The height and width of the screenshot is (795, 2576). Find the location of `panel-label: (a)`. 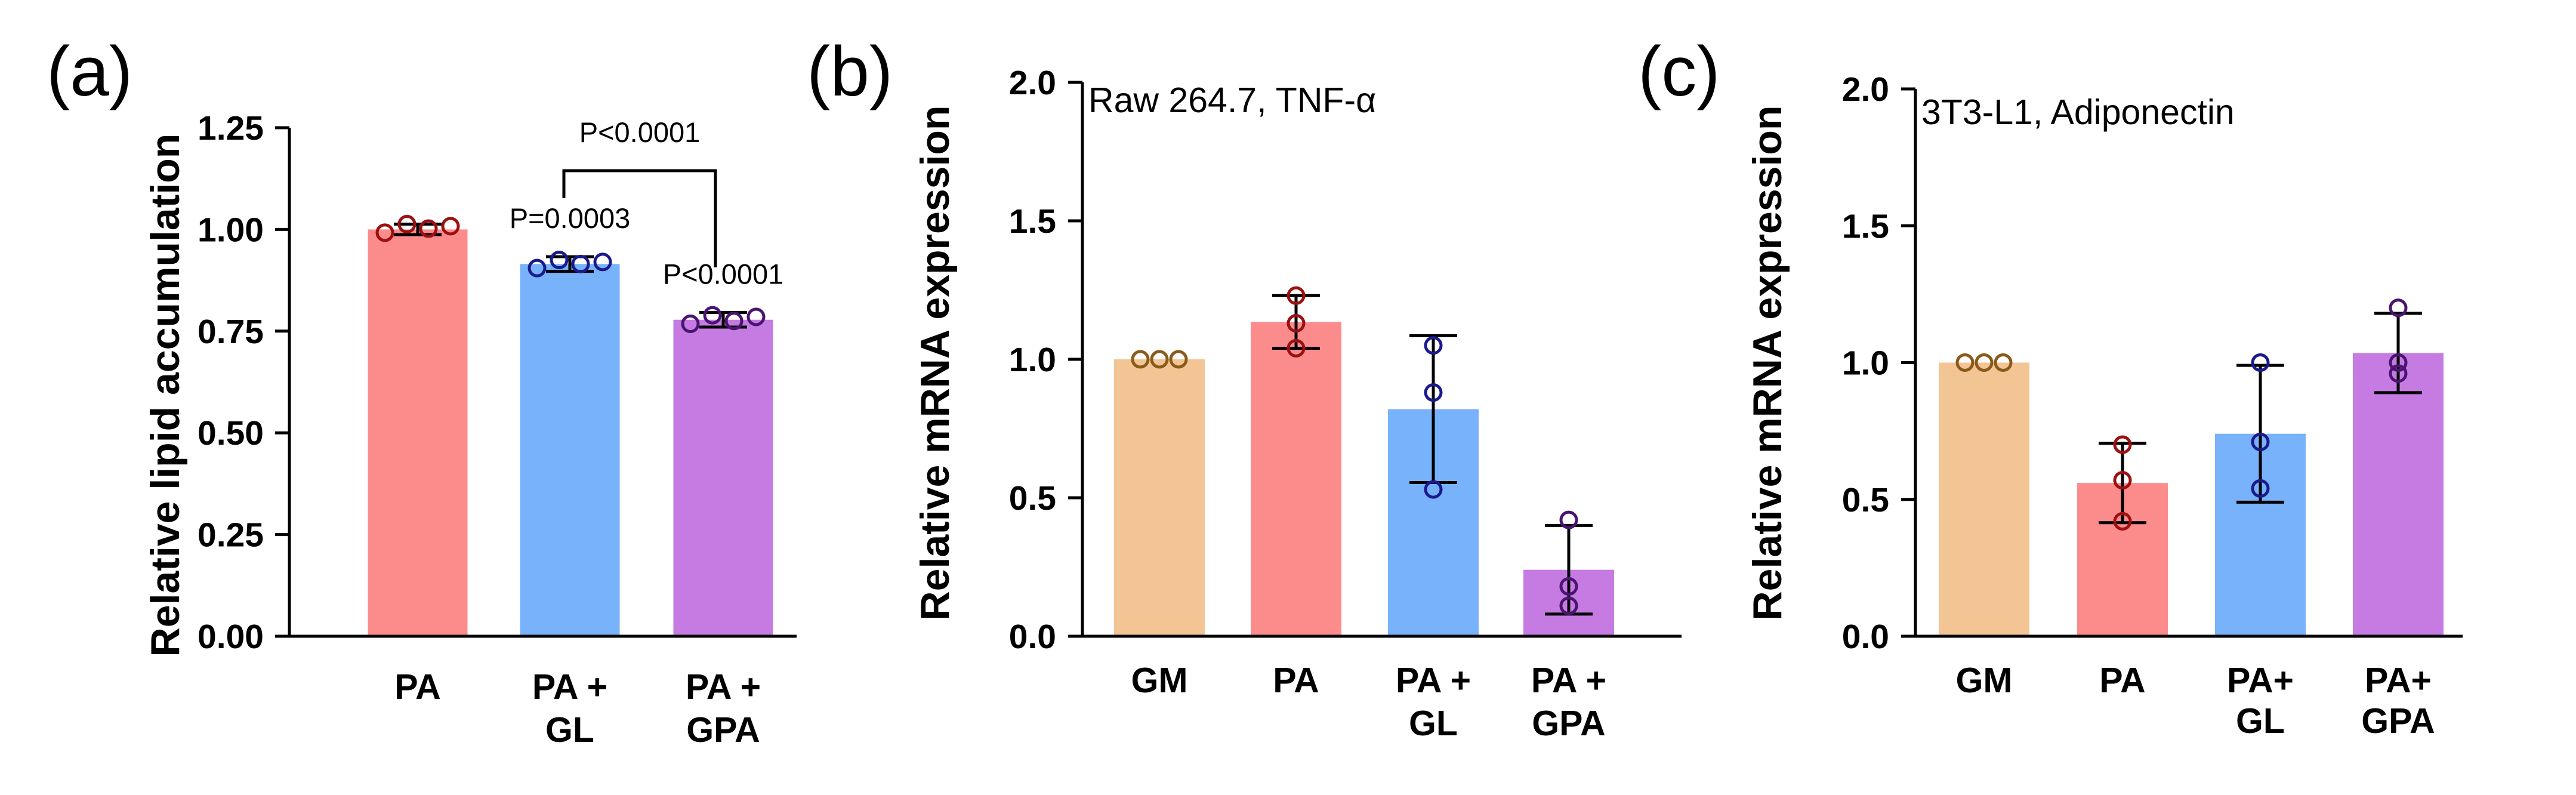

panel-label: (a) is located at coordinates (90, 71).